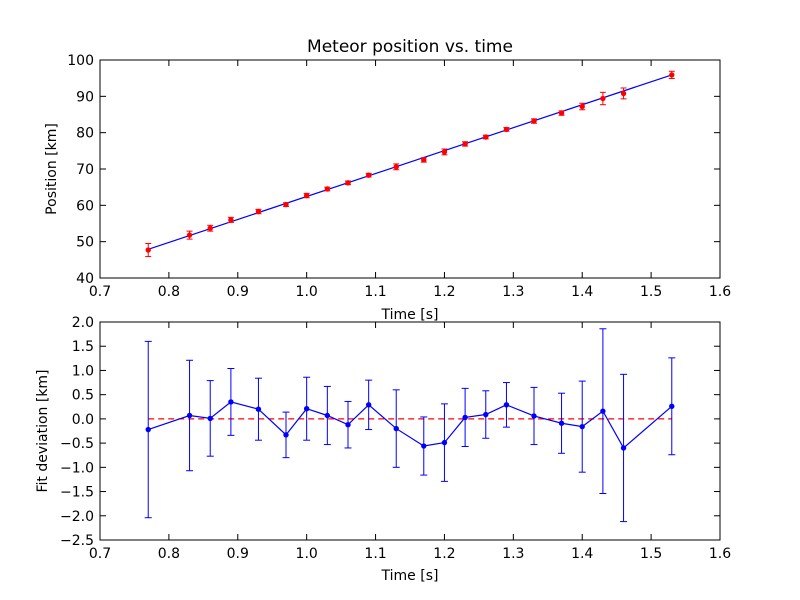 The width and height of the screenshot is (800, 600). What do you see at coordinates (410, 576) in the screenshot?
I see `deviation-x-axis-label: Time [s]` at bounding box center [410, 576].